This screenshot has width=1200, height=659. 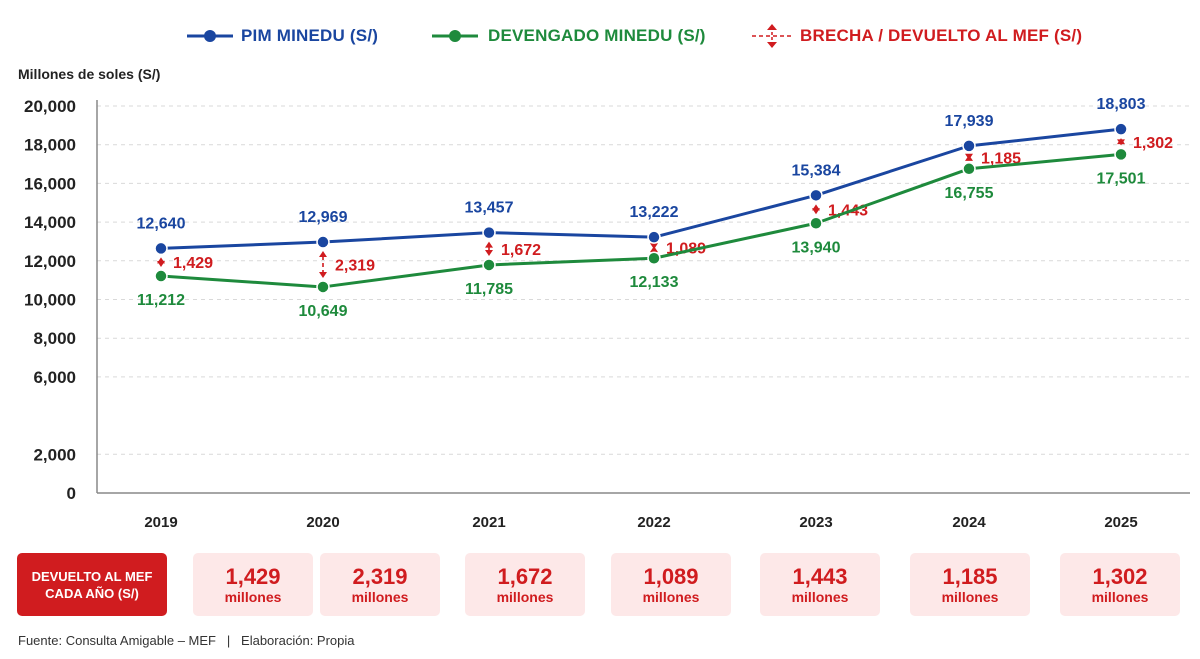 What do you see at coordinates (969, 522) in the screenshot?
I see `x-tick-label: 2024` at bounding box center [969, 522].